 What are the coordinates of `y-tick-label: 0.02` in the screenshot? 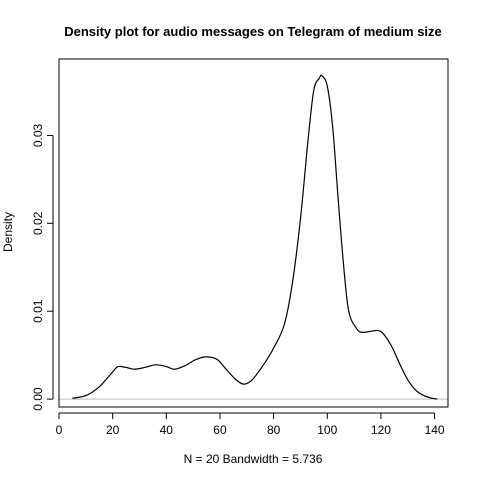 It's located at (38, 223).